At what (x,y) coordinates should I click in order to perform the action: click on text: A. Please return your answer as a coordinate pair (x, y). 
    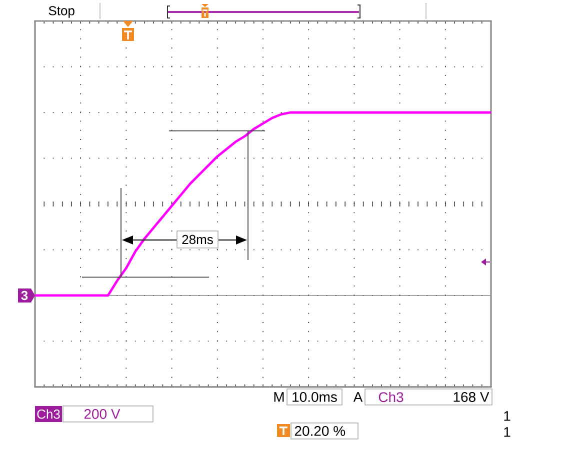
    Looking at the image, I should click on (358, 397).